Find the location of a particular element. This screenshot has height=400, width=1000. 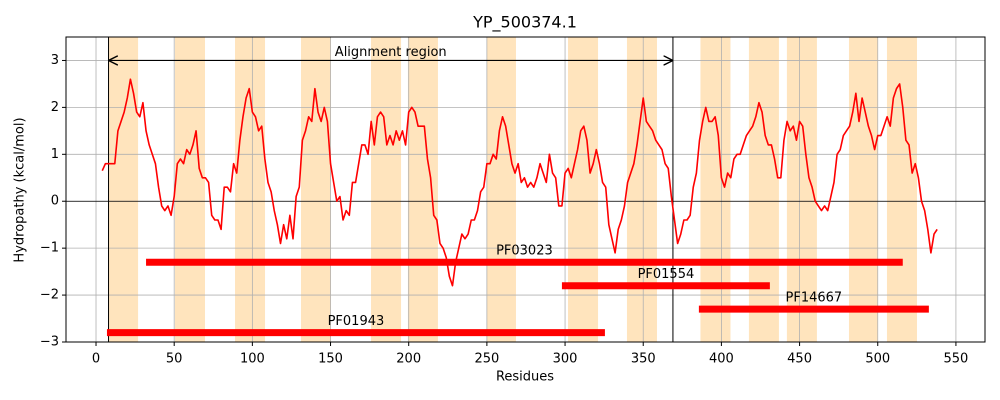

x-tick-label: 400 is located at coordinates (721, 359).